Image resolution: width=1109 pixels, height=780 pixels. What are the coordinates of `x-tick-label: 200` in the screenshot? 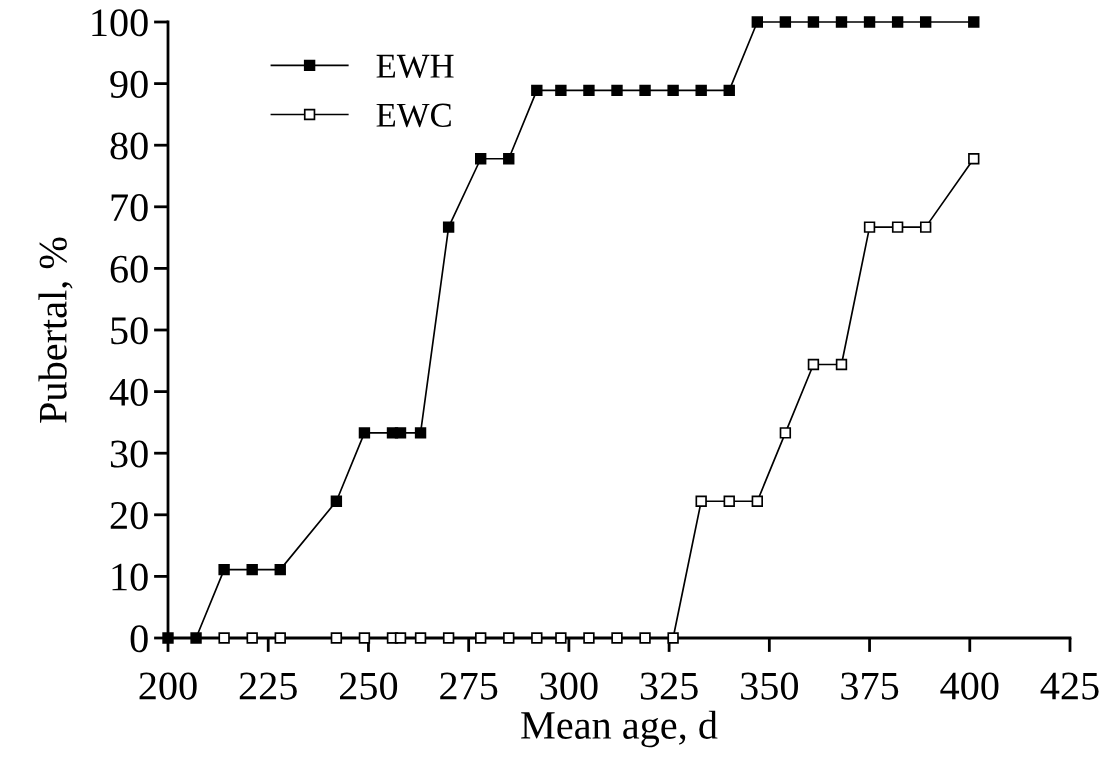 It's located at (168, 686).